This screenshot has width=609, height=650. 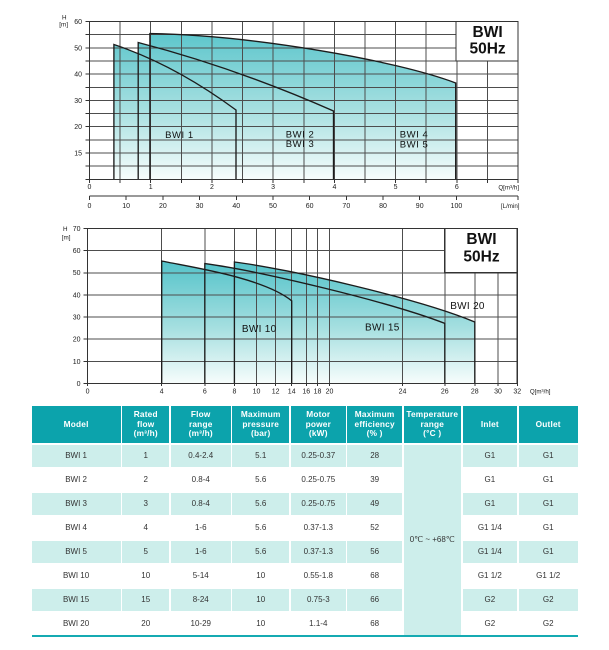 I want to click on svg-text: 16, so click(x=306, y=392).